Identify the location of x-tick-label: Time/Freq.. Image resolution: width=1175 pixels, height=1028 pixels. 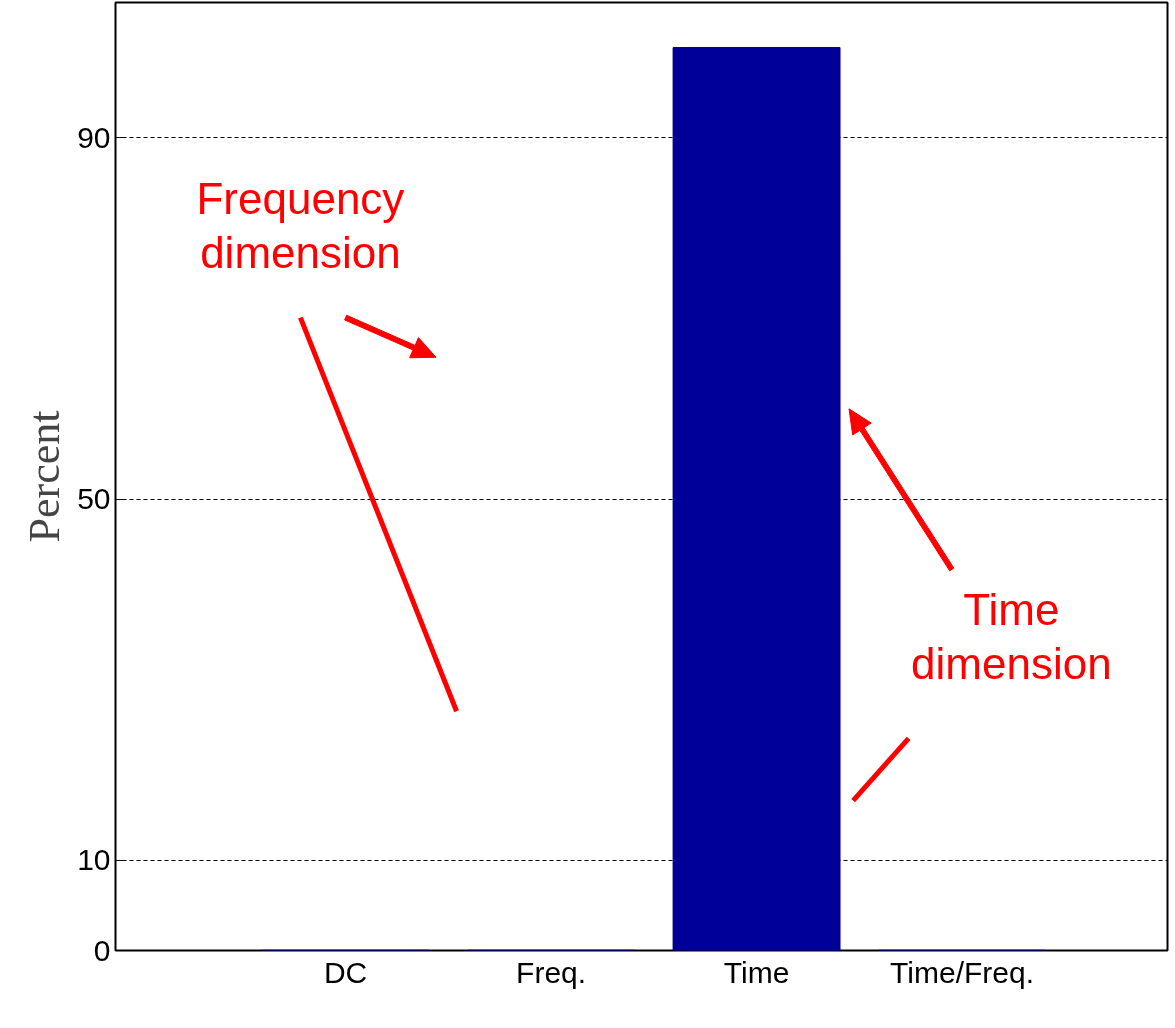
(962, 972).